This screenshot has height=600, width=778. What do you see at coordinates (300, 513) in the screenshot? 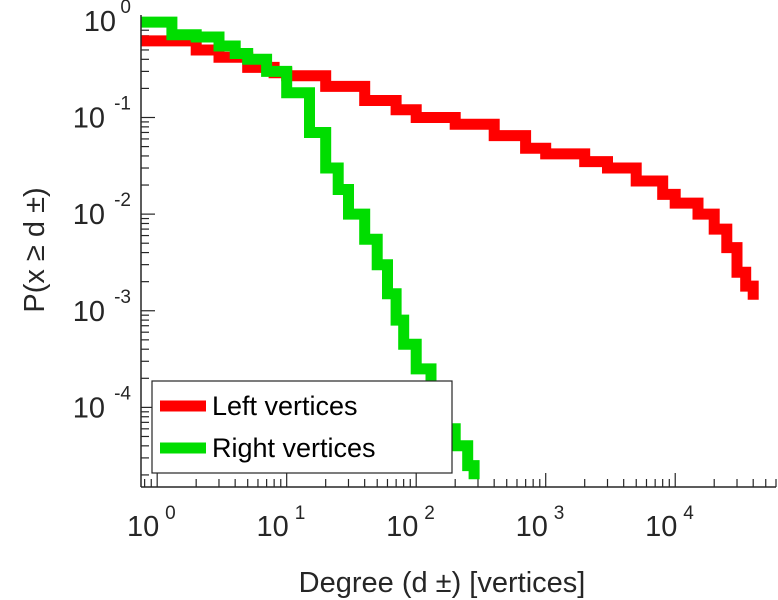
I see `x-tick-exponent: 1` at bounding box center [300, 513].